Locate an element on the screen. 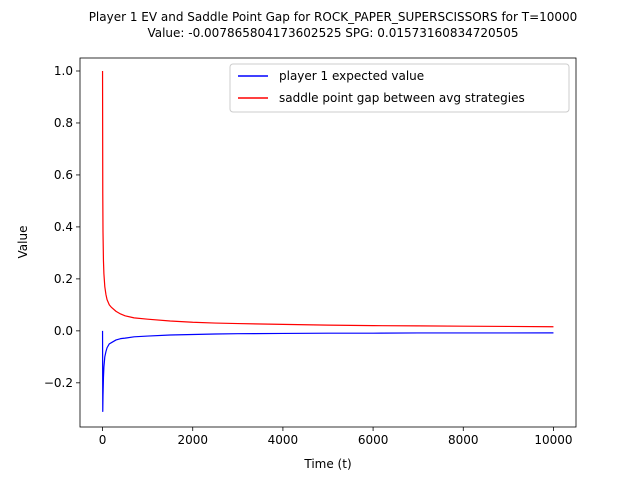 This screenshot has height=484, width=640. y-tick-label: 0.4 is located at coordinates (63, 227).